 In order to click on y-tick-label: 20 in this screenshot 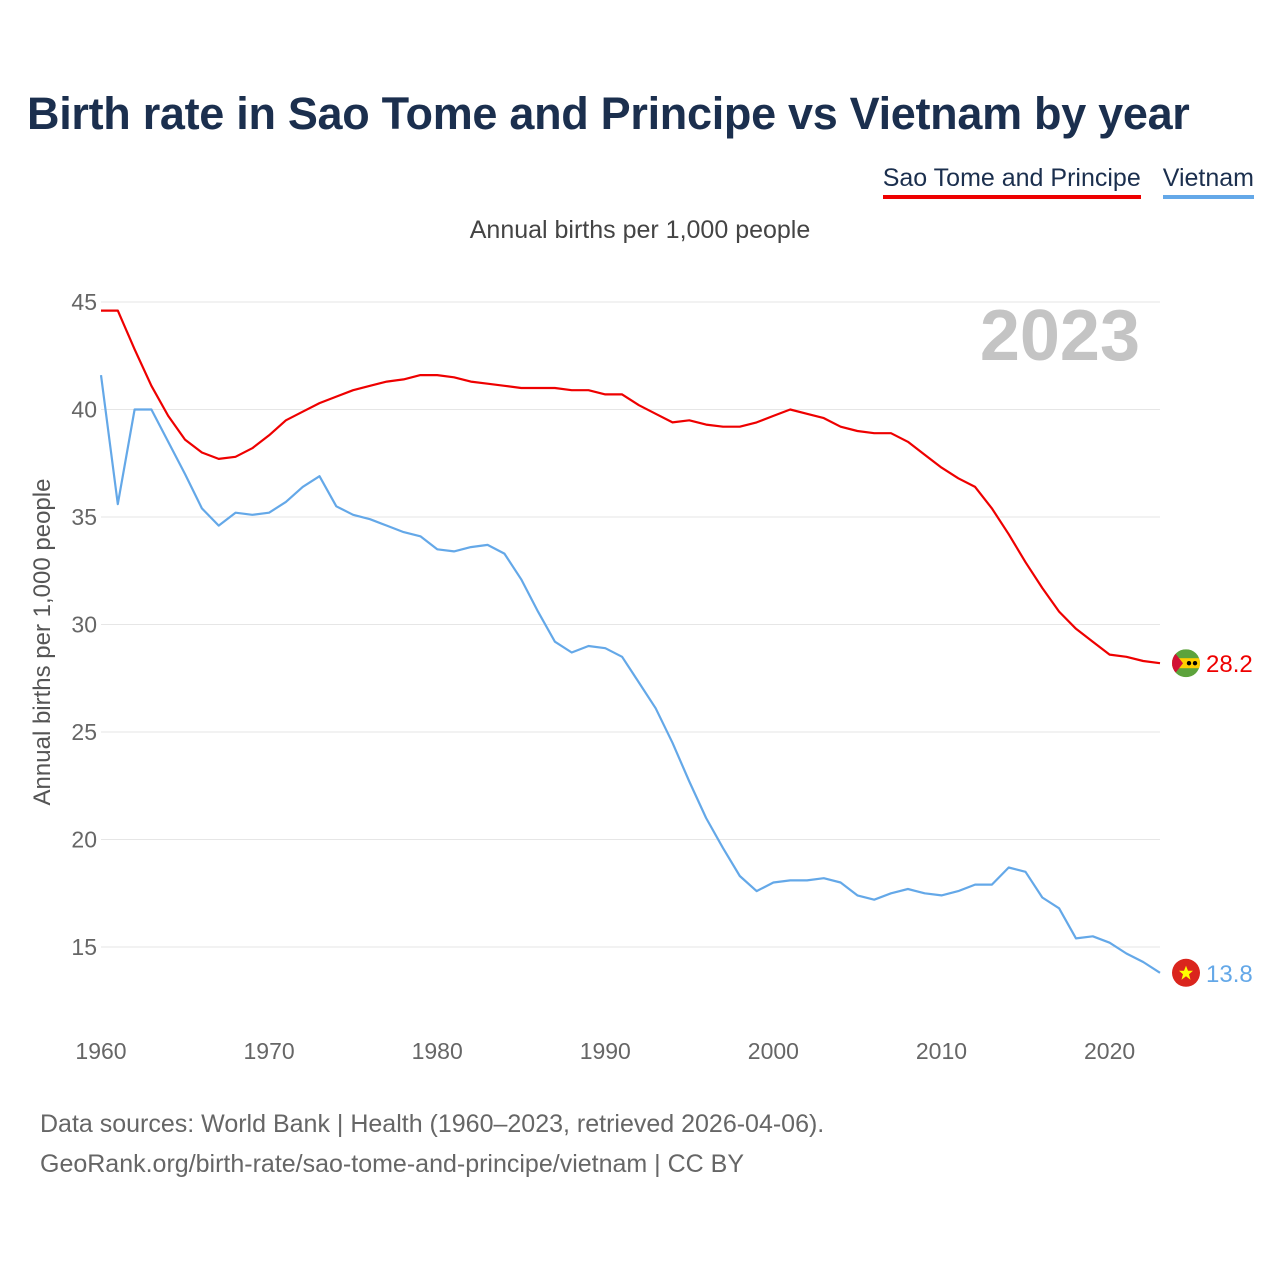, I will do `click(84, 840)`.